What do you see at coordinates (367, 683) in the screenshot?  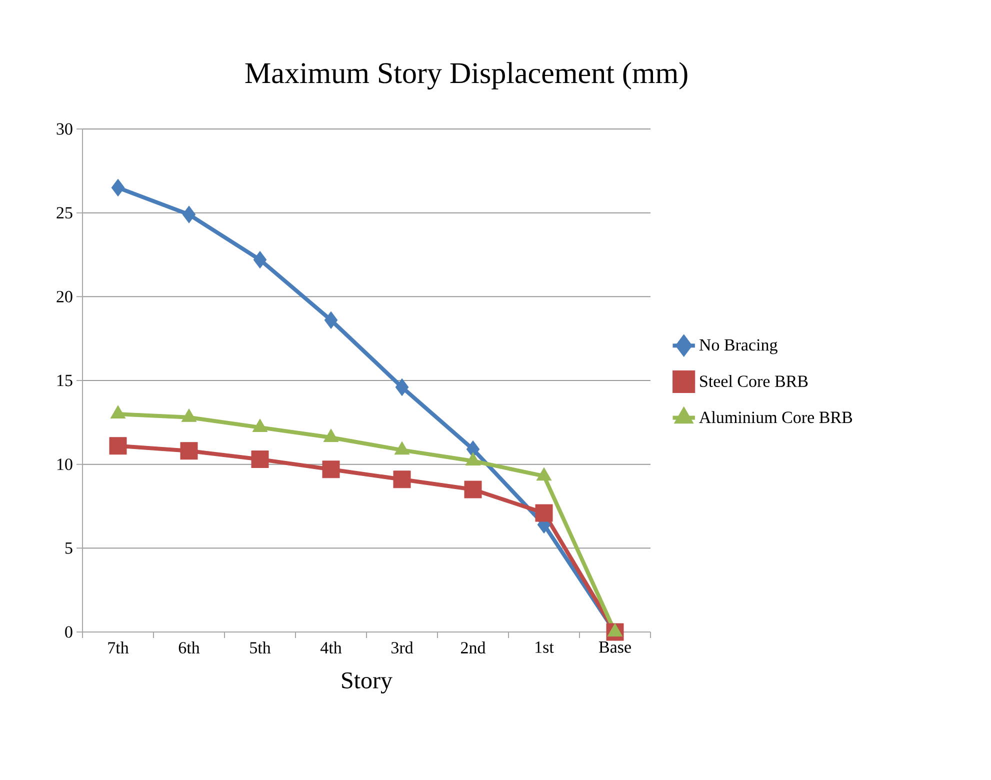 I see `x-axis-title: Story` at bounding box center [367, 683].